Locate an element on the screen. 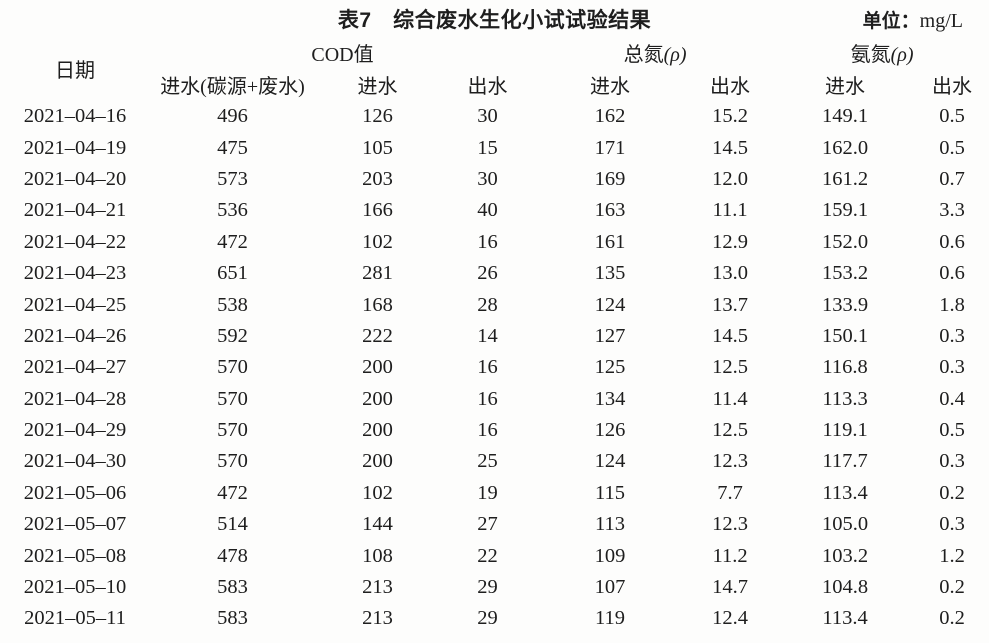 This screenshot has width=989, height=643. value-cell: 149.1 is located at coordinates (845, 116).